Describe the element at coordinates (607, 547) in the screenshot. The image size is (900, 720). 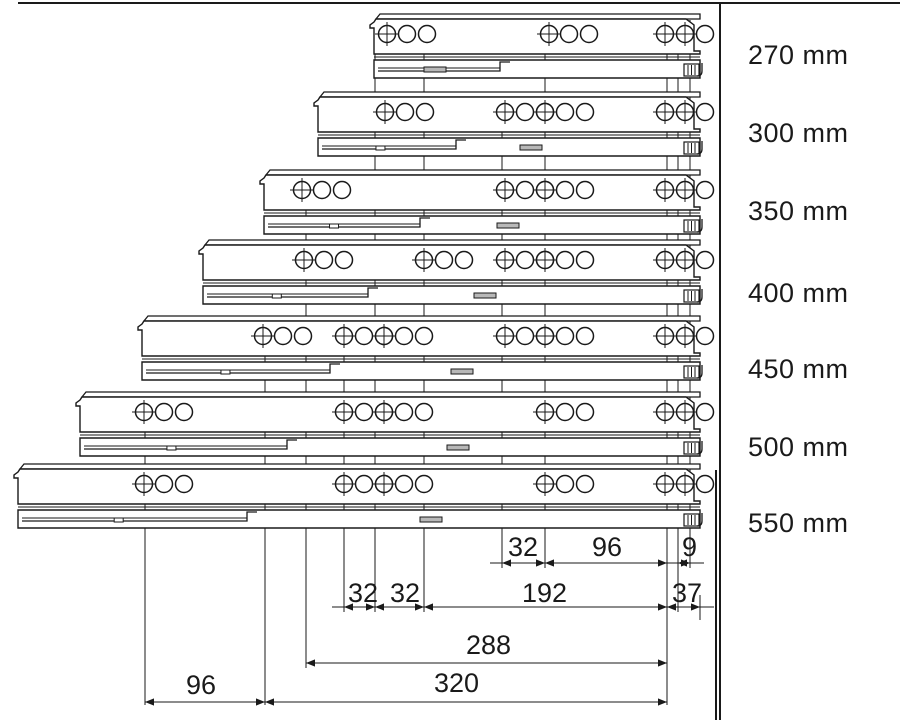
I see `dimension-value-96-1: 96` at that location.